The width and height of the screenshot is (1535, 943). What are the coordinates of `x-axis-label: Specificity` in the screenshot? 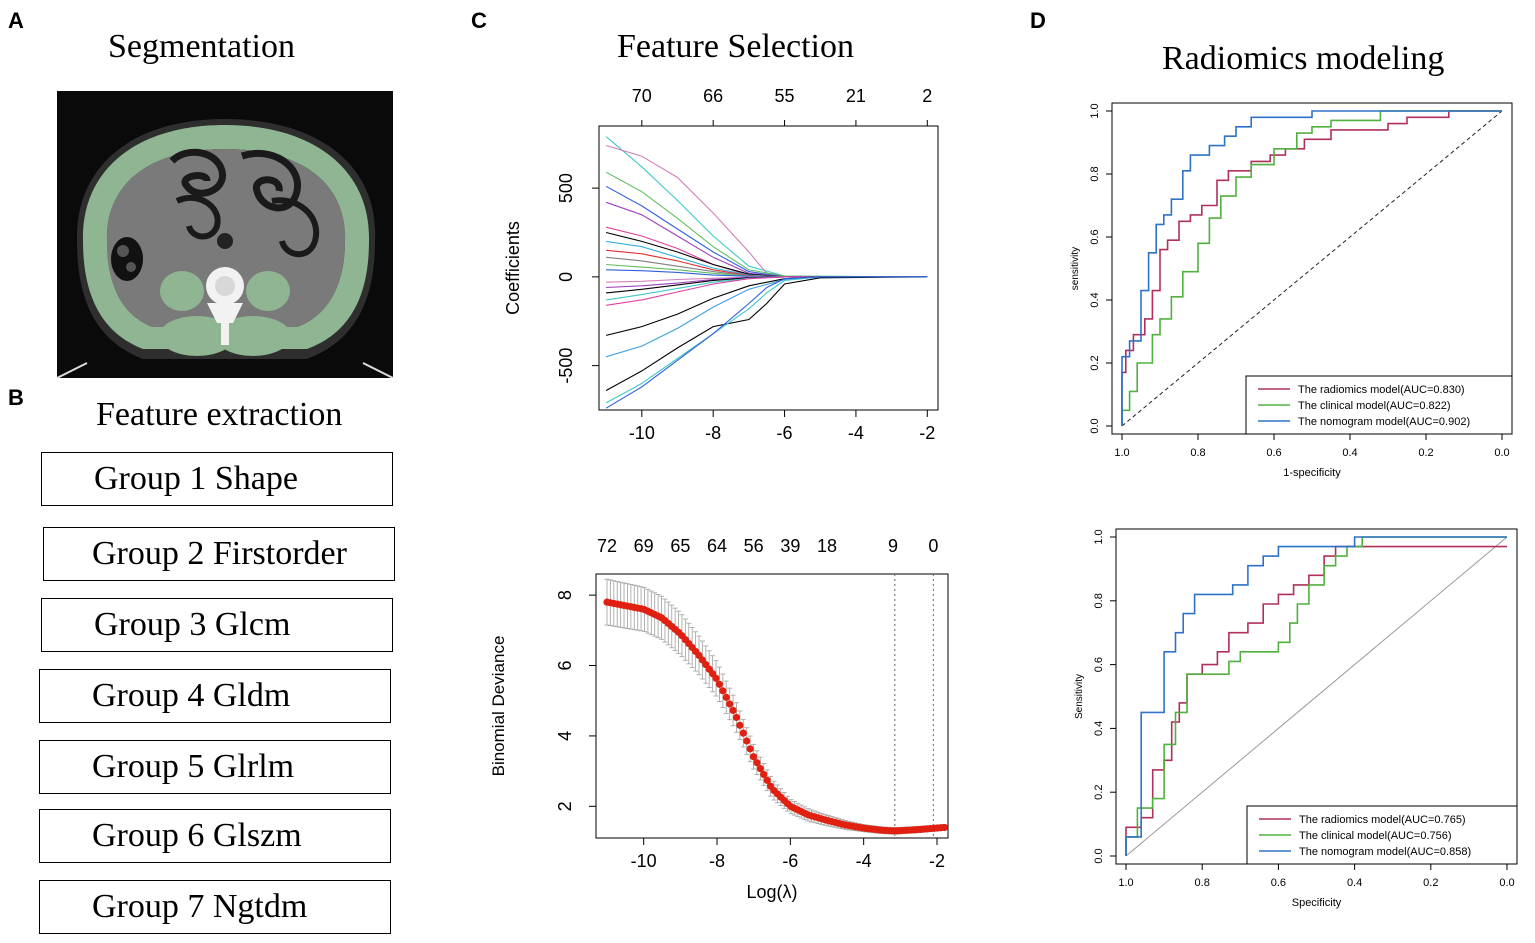 It's located at (1317, 903).